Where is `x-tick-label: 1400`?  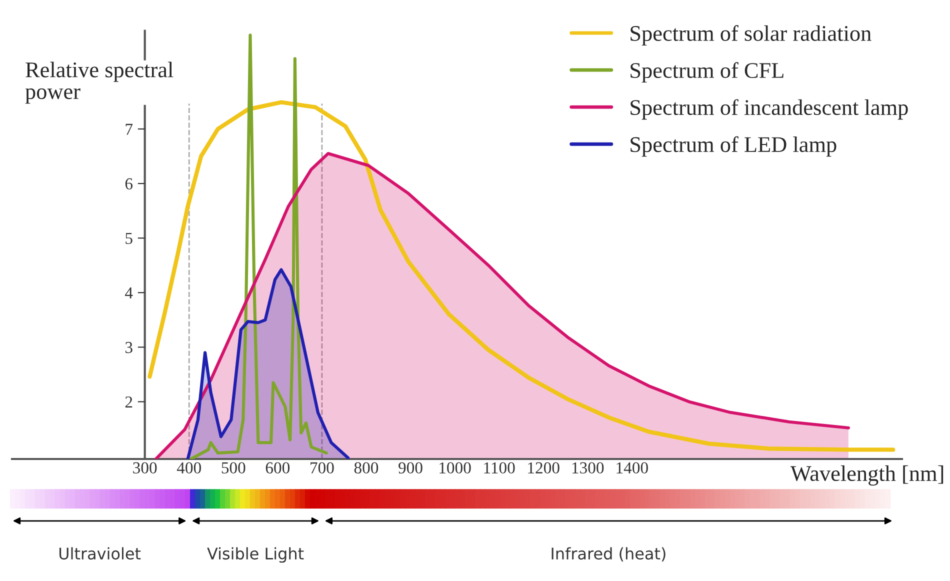 x-tick-label: 1400 is located at coordinates (632, 468).